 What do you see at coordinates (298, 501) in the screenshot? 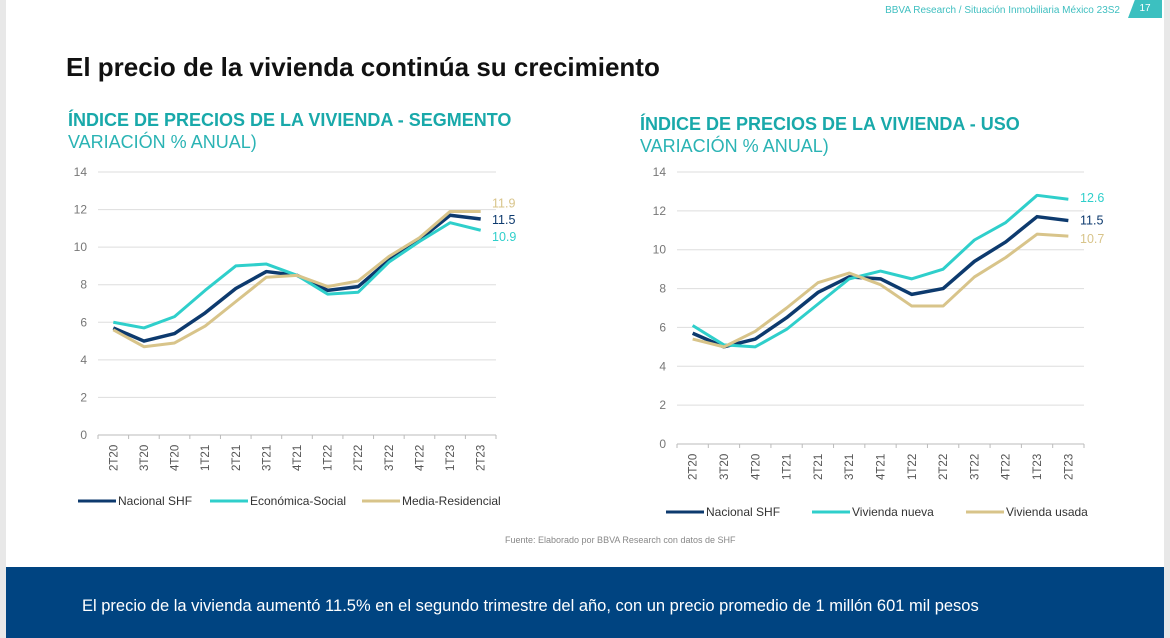
I see `legend-label: Económica-Social` at bounding box center [298, 501].